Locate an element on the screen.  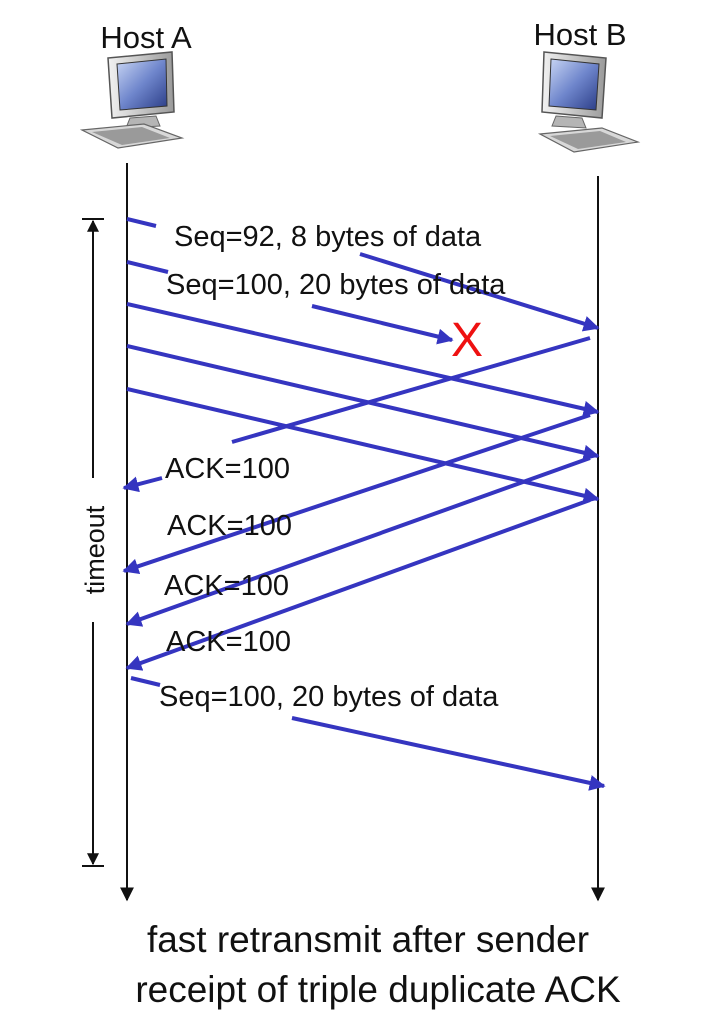
segment-seq92 is located at coordinates (479, 292).